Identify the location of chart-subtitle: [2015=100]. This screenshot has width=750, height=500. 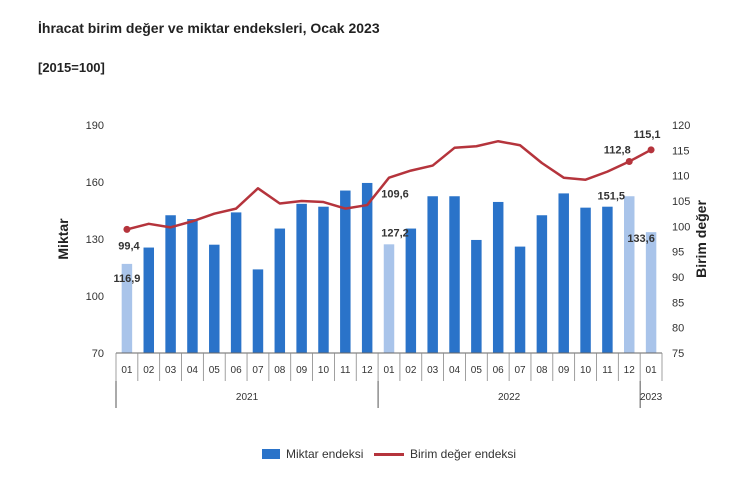
(71, 67).